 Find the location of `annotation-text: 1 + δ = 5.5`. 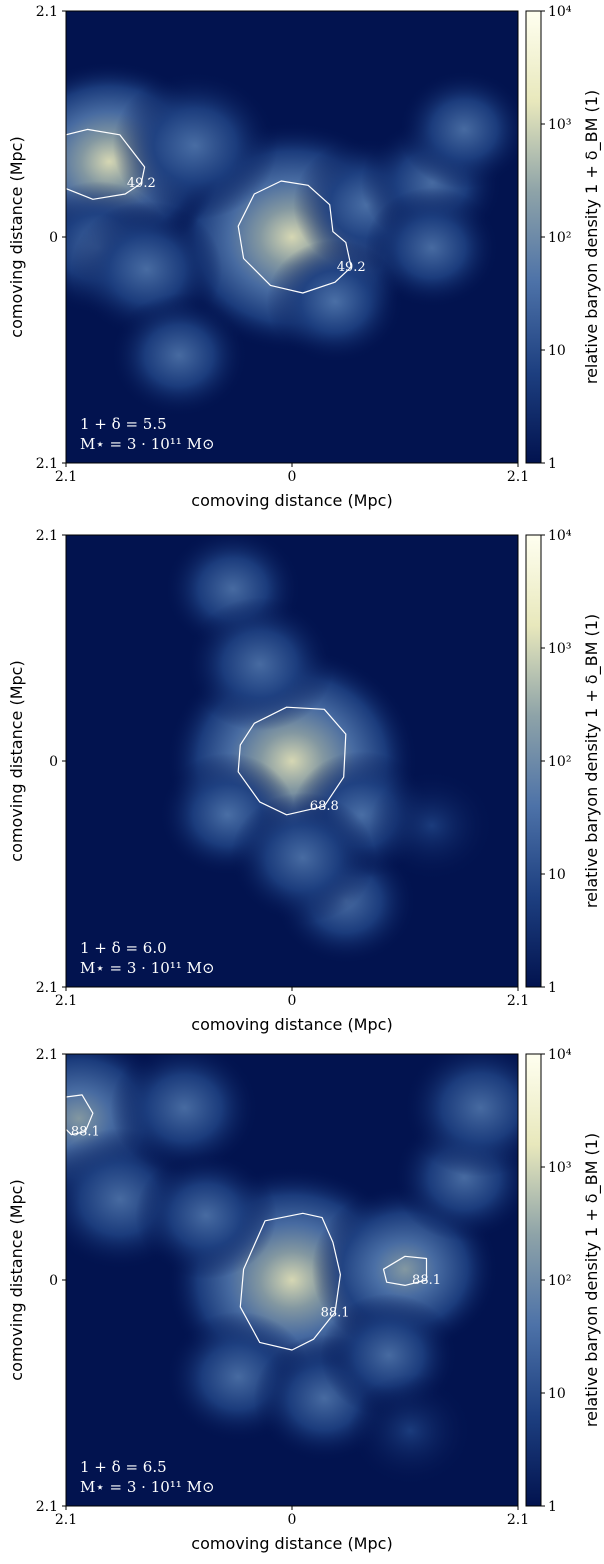

annotation-text: 1 + δ = 5.5 is located at coordinates (123, 424).